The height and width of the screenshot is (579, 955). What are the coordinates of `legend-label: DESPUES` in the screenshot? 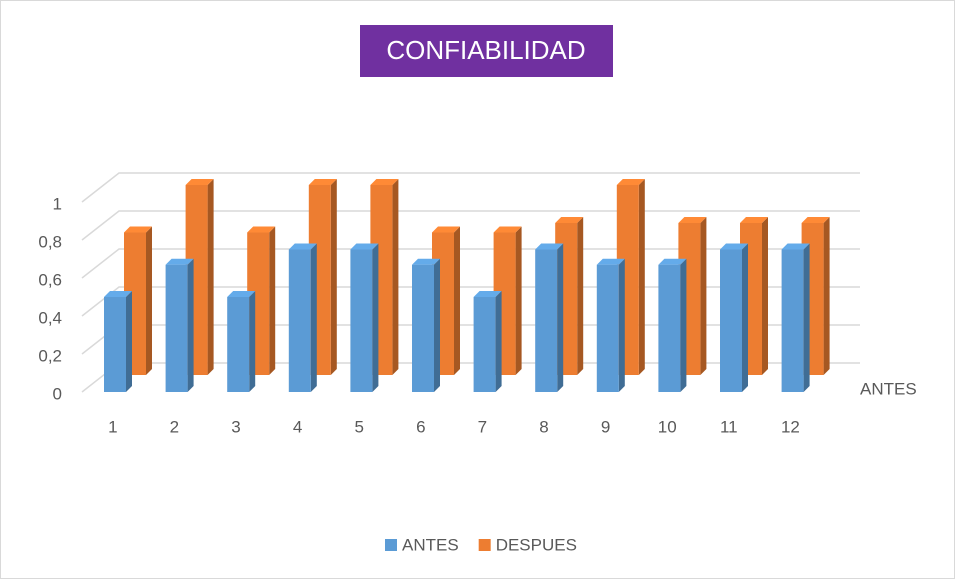 It's located at (536, 544).